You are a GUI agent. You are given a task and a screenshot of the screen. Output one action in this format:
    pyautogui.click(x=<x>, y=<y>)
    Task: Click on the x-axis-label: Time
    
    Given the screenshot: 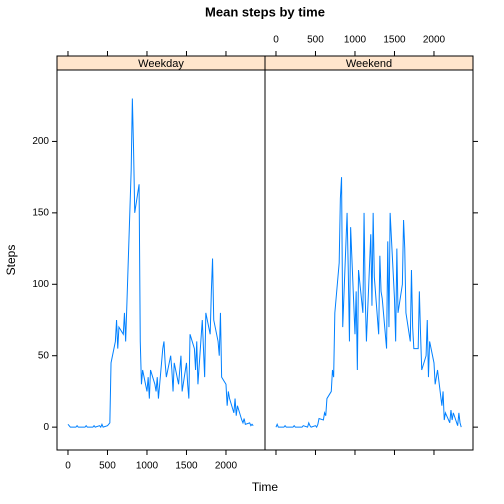 What is the action you would take?
    pyautogui.click(x=265, y=487)
    